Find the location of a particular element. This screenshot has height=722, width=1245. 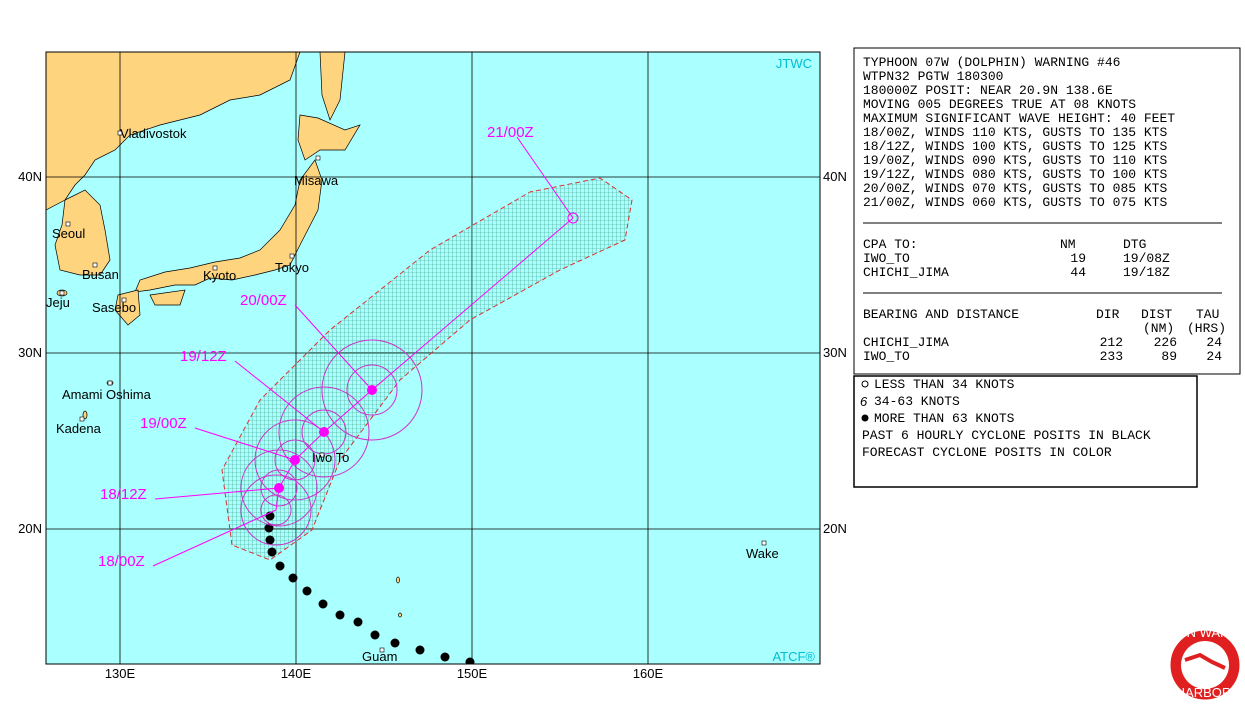

place-label: Jeju is located at coordinates (58, 302).